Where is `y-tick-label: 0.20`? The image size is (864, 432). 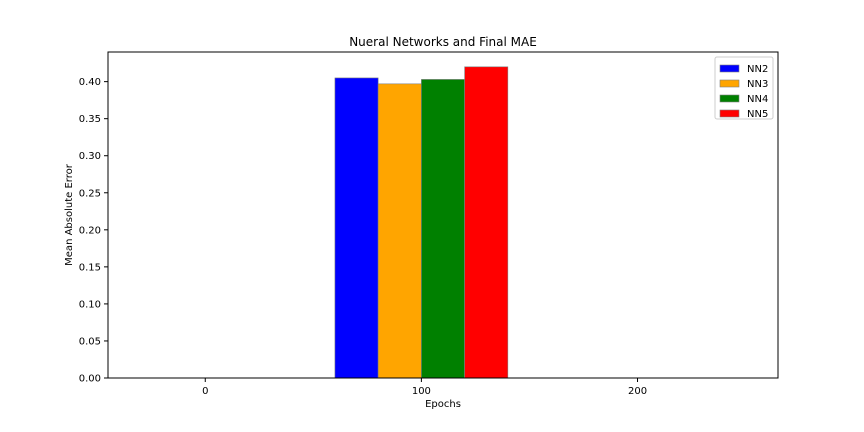 y-tick-label: 0.20 is located at coordinates (90, 230).